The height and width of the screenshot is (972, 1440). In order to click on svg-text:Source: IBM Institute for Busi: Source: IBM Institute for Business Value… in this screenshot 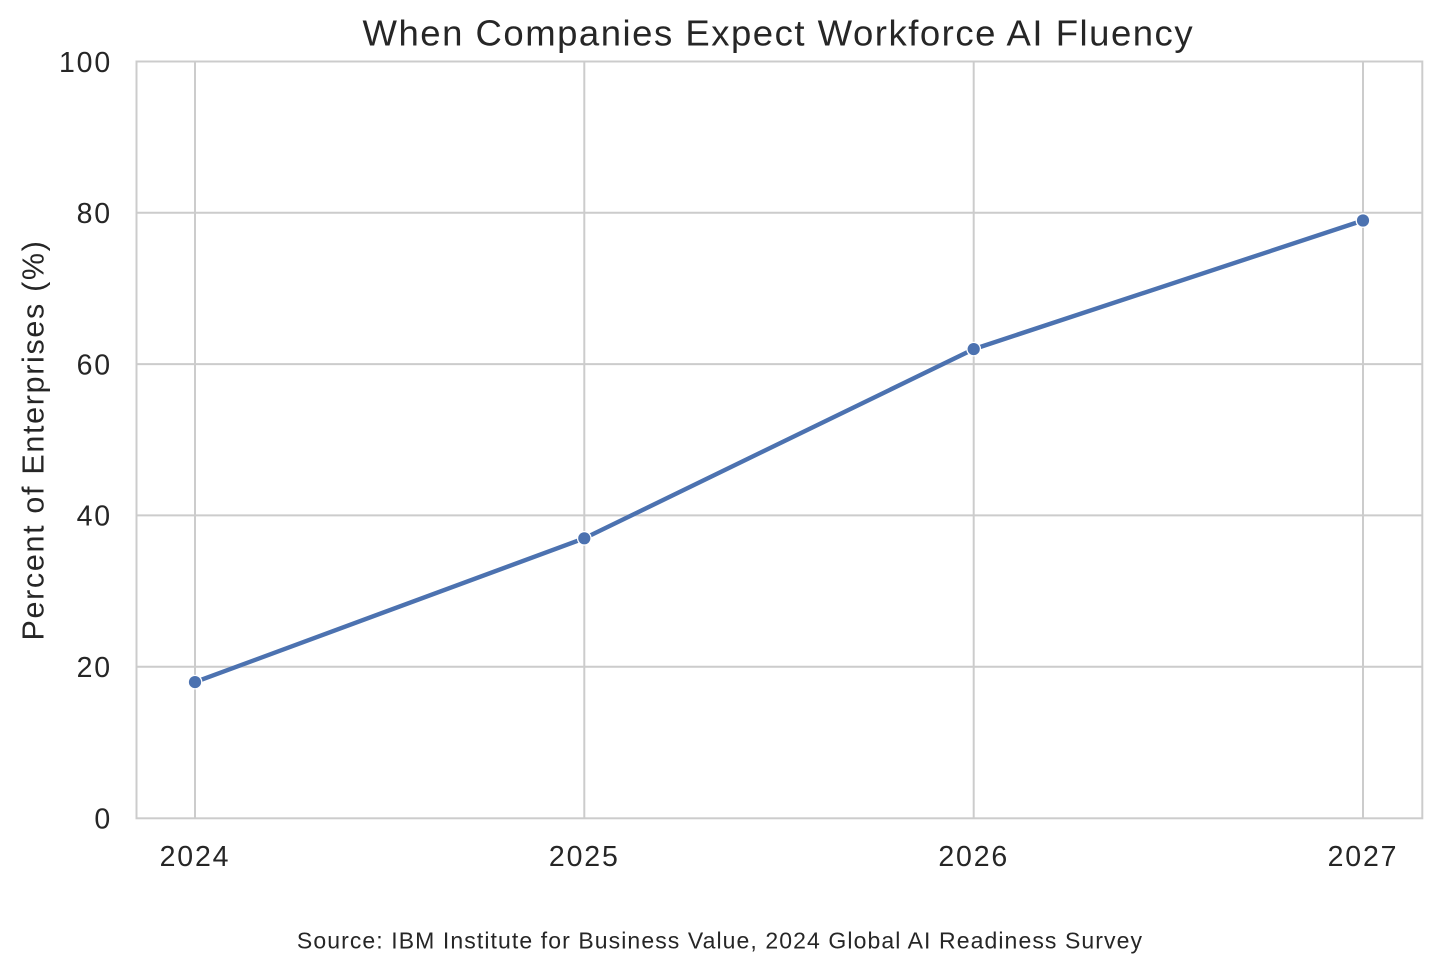, I will do `click(720, 941)`.